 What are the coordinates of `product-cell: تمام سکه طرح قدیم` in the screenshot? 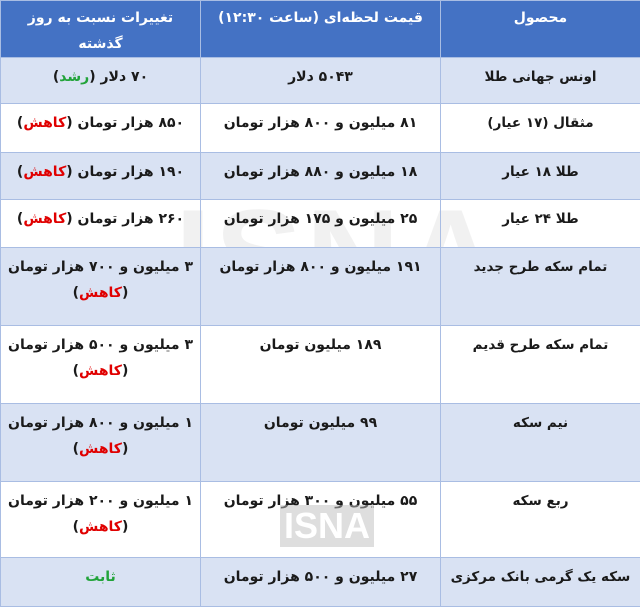 It's located at (540, 365).